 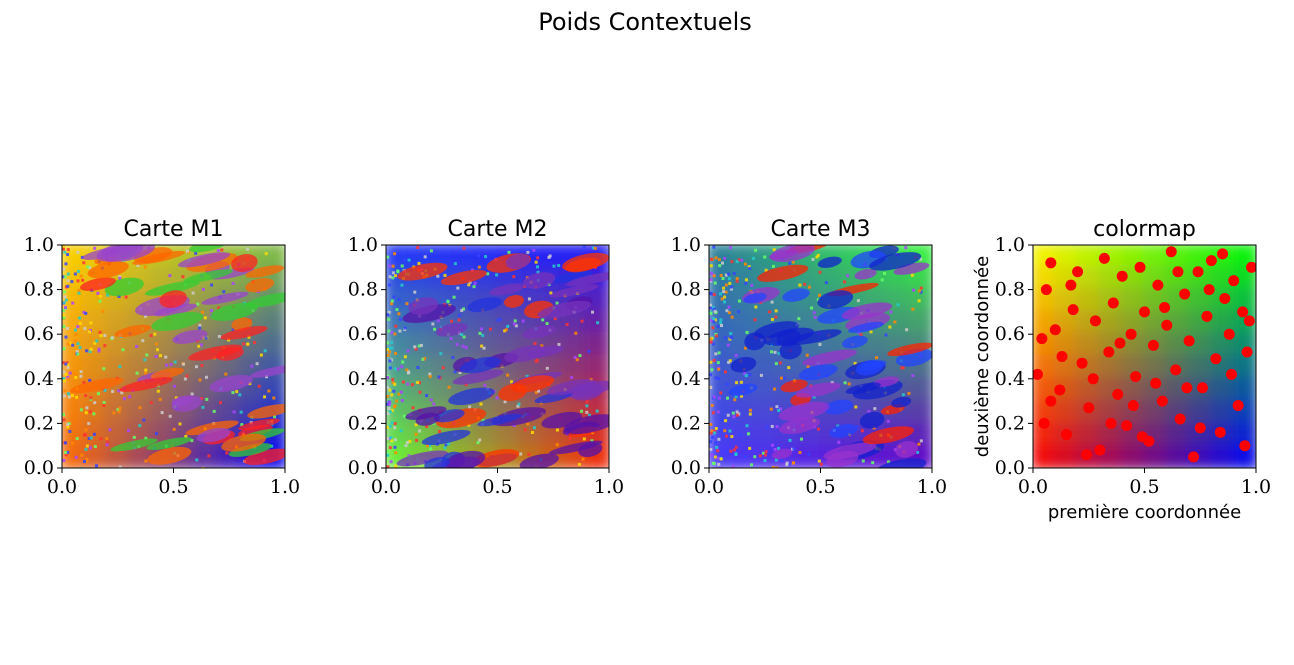 What do you see at coordinates (686, 468) in the screenshot?
I see `y-tick-label: 0.0` at bounding box center [686, 468].